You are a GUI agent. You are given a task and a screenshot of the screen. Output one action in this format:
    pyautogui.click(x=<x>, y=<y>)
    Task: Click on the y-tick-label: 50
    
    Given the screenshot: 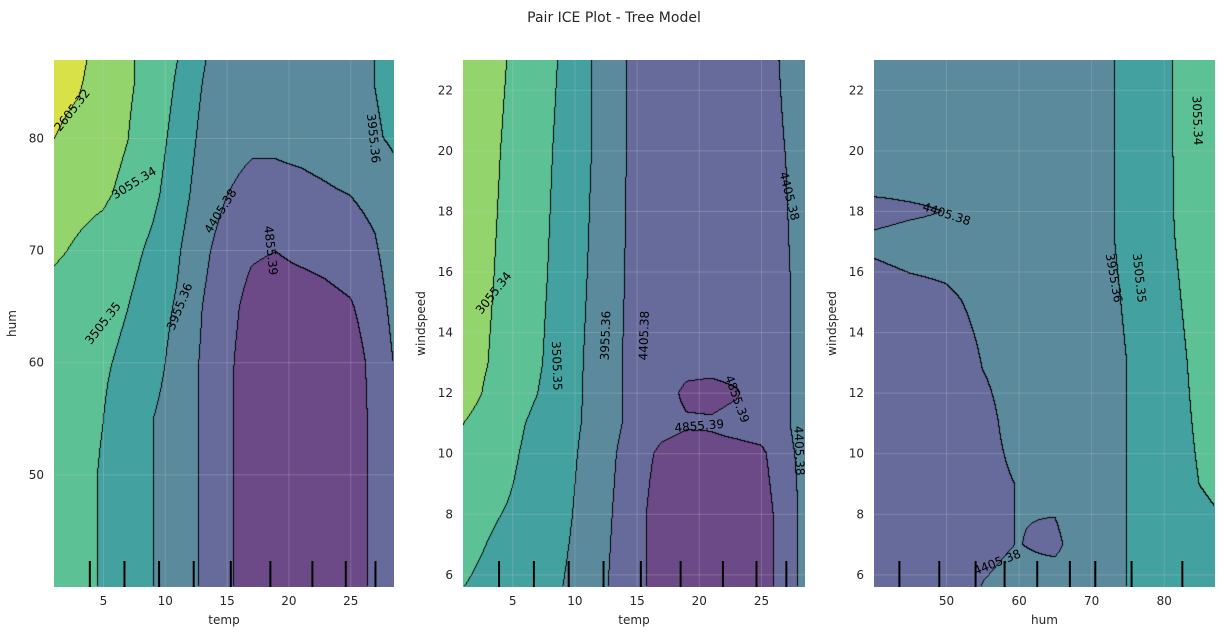 What is the action you would take?
    pyautogui.click(x=36, y=475)
    